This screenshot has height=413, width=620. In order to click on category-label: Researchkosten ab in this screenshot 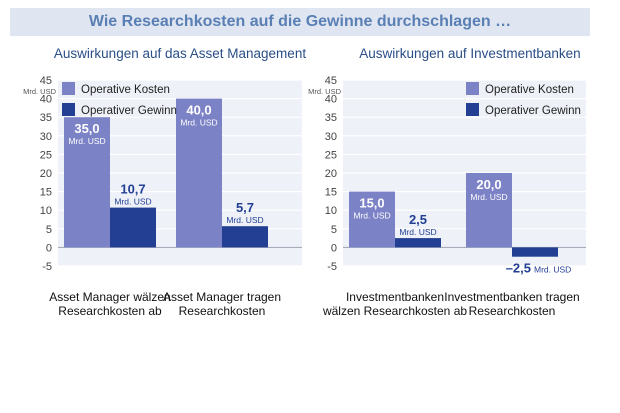, I will do `click(110, 311)`.